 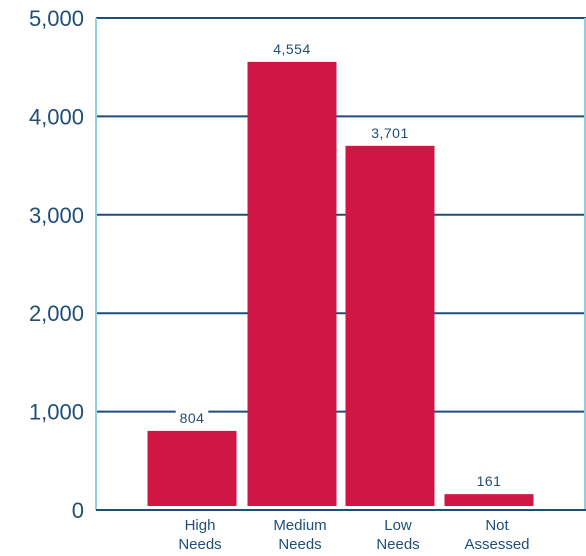 I want to click on x-category-label: Not, so click(x=497, y=525).